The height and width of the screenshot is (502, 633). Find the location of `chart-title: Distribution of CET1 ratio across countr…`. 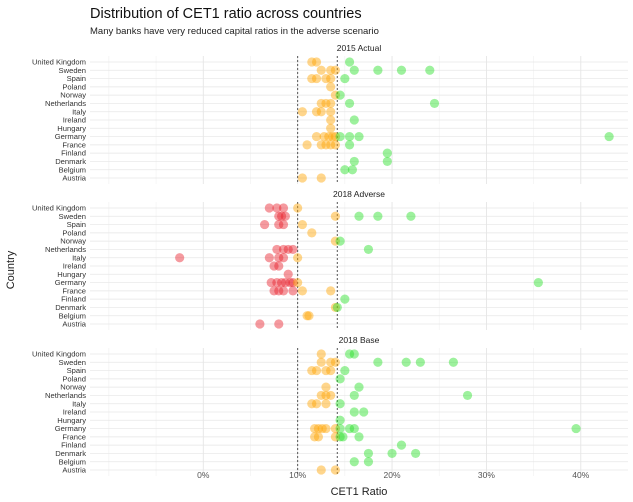

chart-title: Distribution of CET1 ratio across countr… is located at coordinates (226, 14).